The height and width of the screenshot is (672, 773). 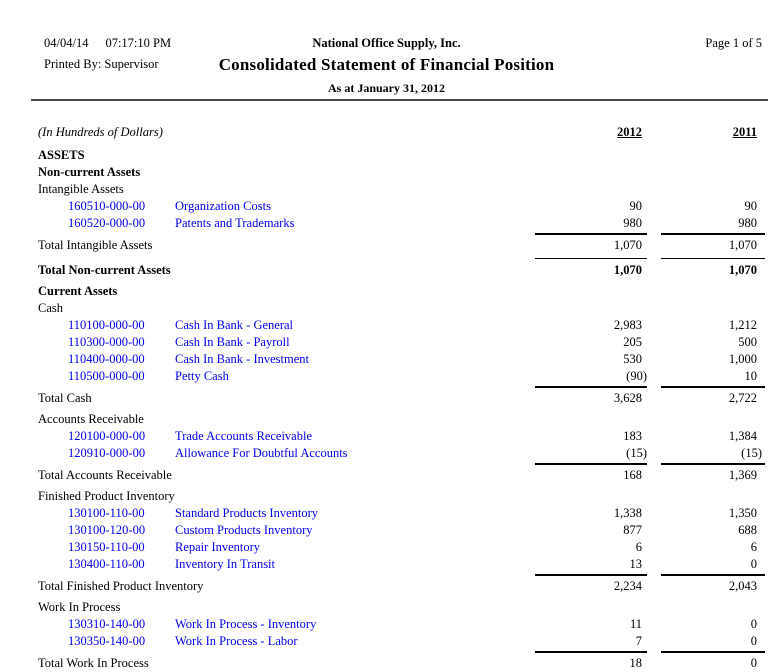 What do you see at coordinates (79, 607) in the screenshot?
I see `row-label: Work In Process` at bounding box center [79, 607].